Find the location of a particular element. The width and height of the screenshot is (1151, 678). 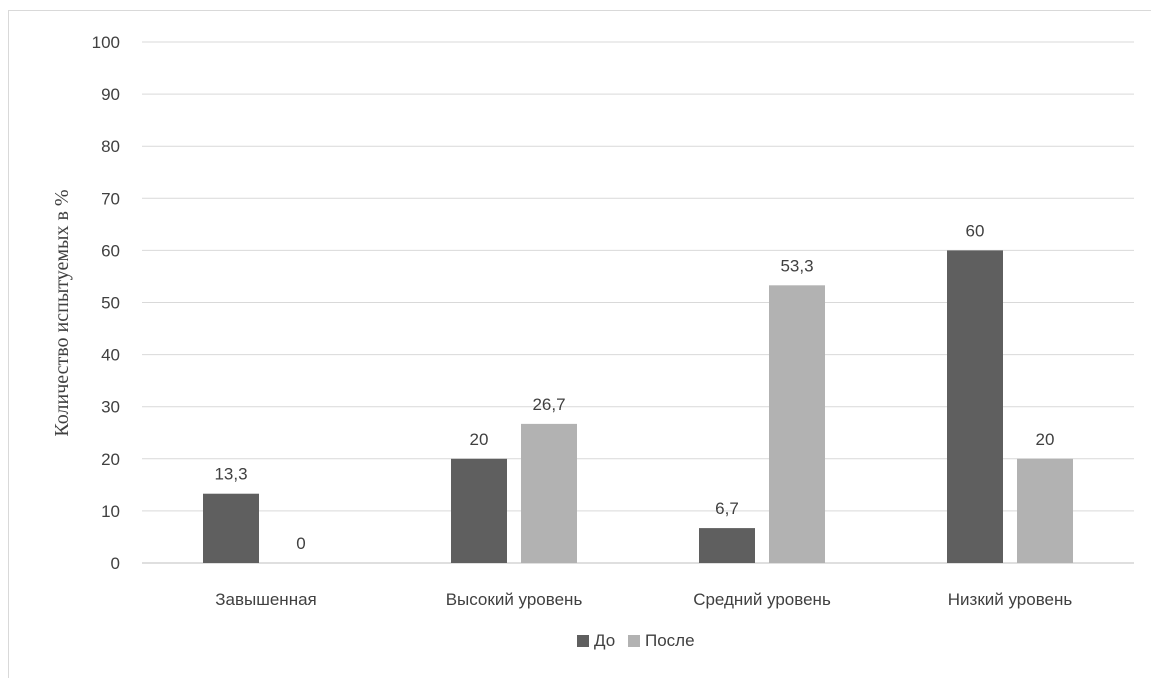

data-label: 53,3 is located at coordinates (796, 265).